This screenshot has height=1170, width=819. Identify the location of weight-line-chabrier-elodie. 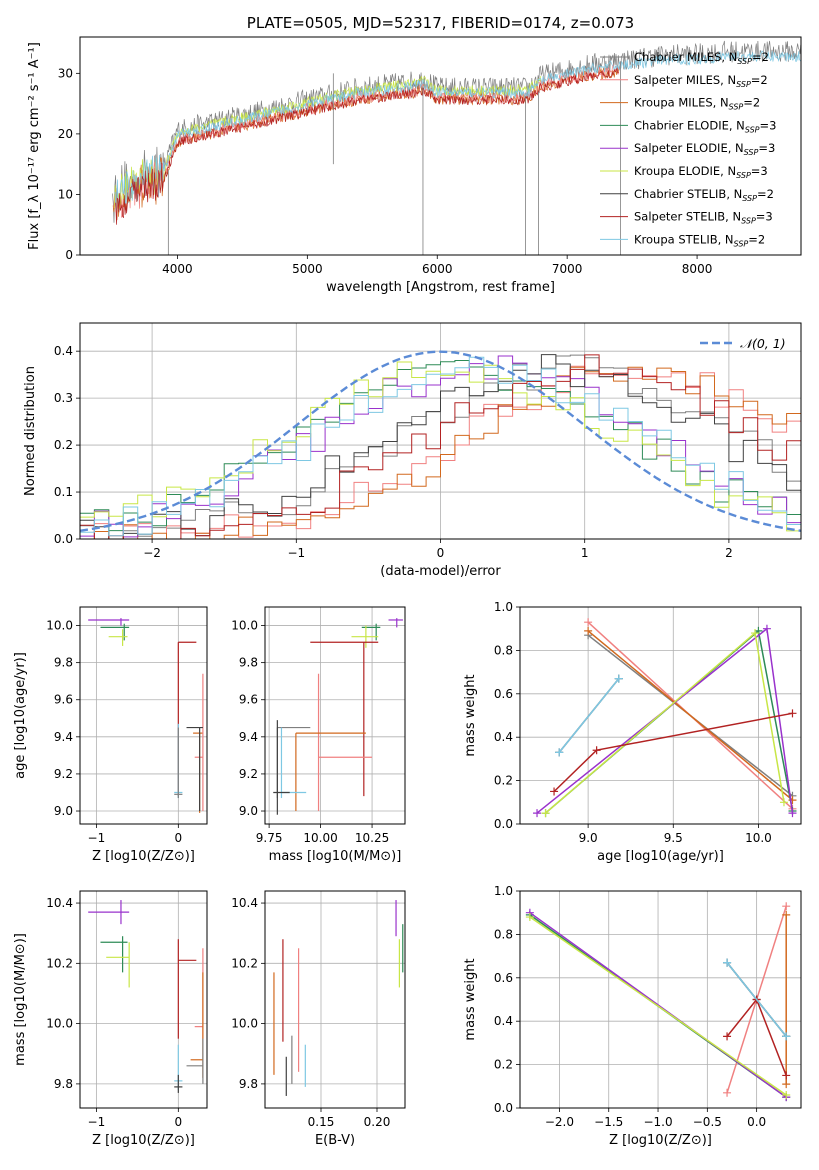
(669, 721).